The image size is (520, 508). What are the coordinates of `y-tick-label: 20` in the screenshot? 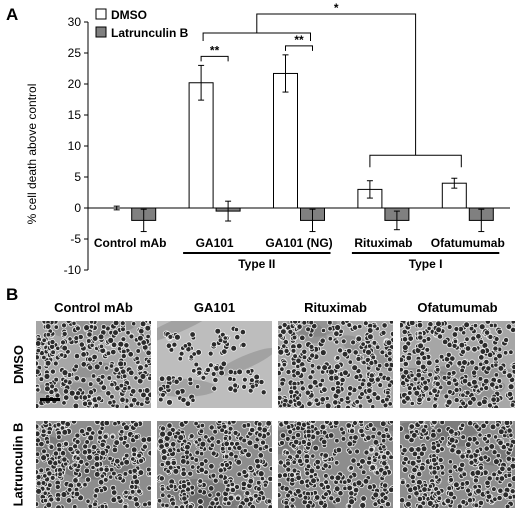 It's located at (75, 84).